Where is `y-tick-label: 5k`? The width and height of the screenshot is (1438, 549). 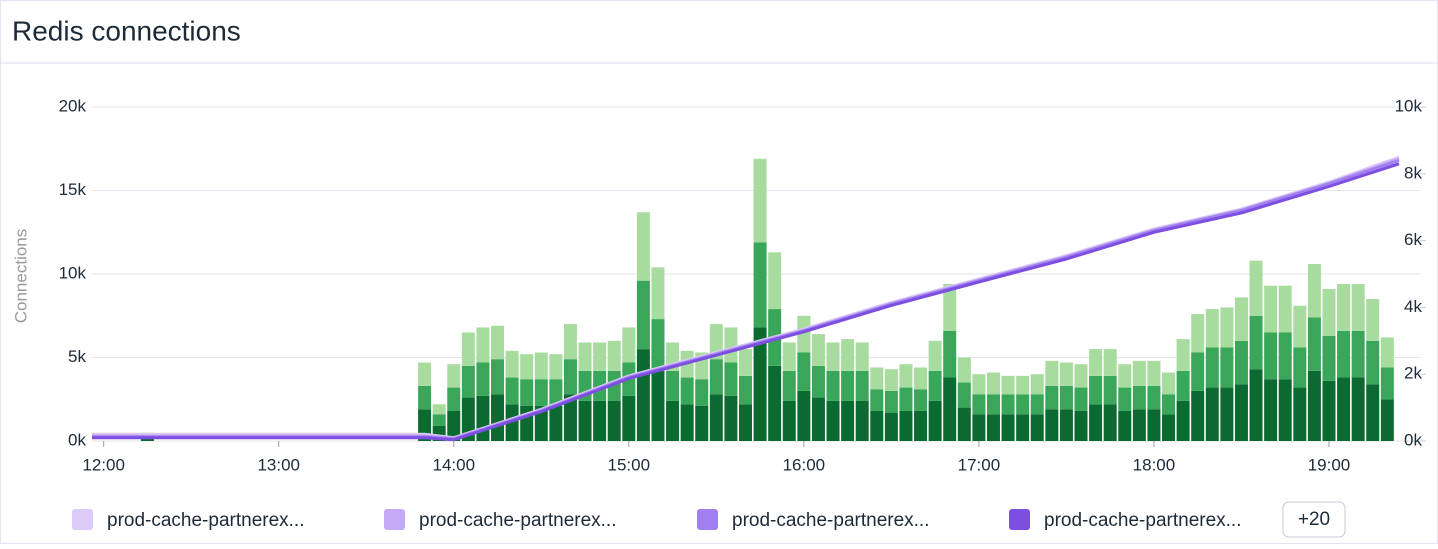 y-tick-label: 5k is located at coordinates (77, 356).